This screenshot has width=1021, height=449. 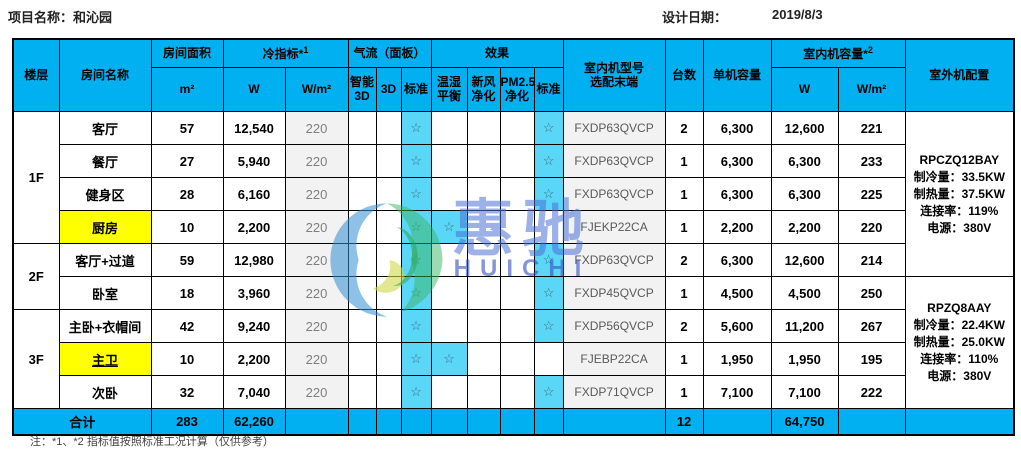 What do you see at coordinates (388, 422) in the screenshot?
I see `total-3d-empty` at bounding box center [388, 422].